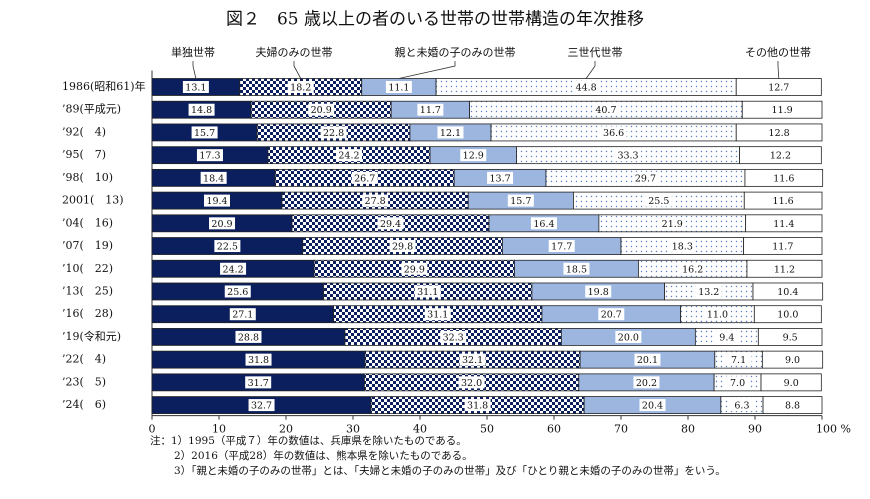 The height and width of the screenshot is (499, 870). What do you see at coordinates (221, 224) in the screenshot?
I see `value-label: 20.9` at bounding box center [221, 224].